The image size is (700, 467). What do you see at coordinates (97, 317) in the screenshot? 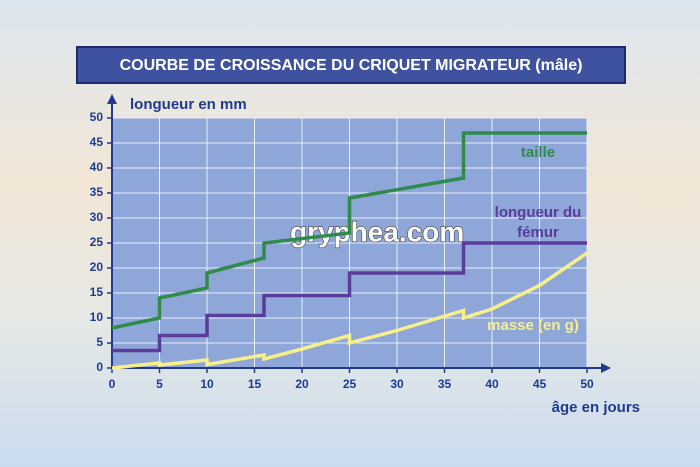
I see `y-tick-label: 10` at bounding box center [97, 317].